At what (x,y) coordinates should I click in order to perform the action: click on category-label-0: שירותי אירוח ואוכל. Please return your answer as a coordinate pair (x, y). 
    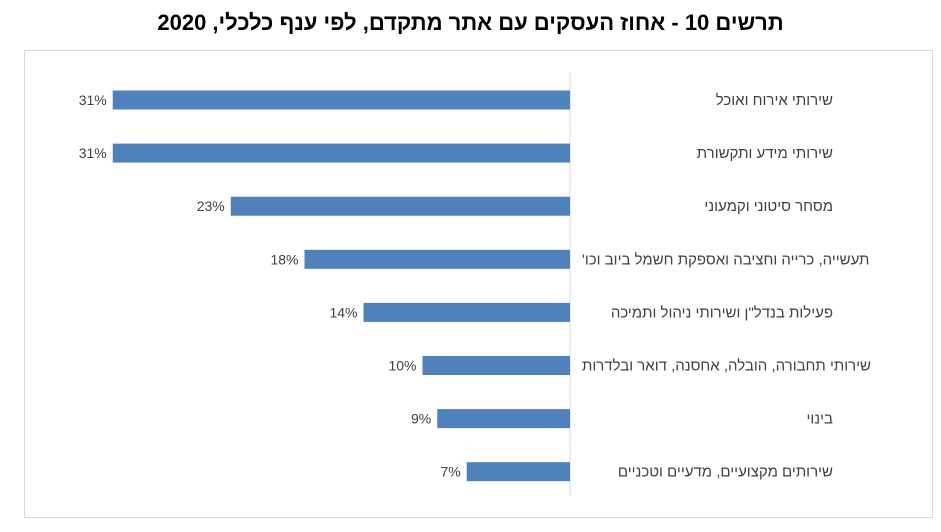
    Looking at the image, I should click on (774, 100).